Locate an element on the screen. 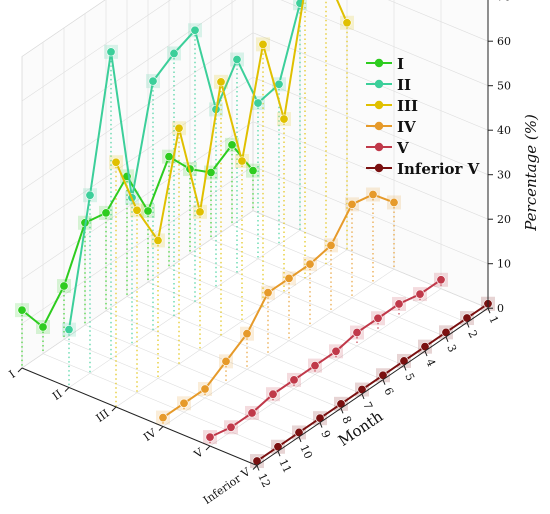 This screenshot has height=514, width=550. legend-label: IV is located at coordinates (406, 127).